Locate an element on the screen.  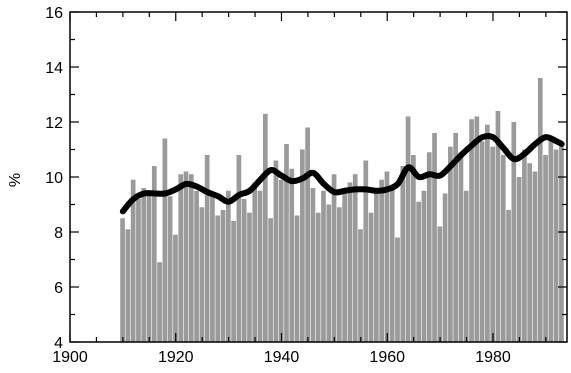
y-tick-label: 16 is located at coordinates (54, 13).